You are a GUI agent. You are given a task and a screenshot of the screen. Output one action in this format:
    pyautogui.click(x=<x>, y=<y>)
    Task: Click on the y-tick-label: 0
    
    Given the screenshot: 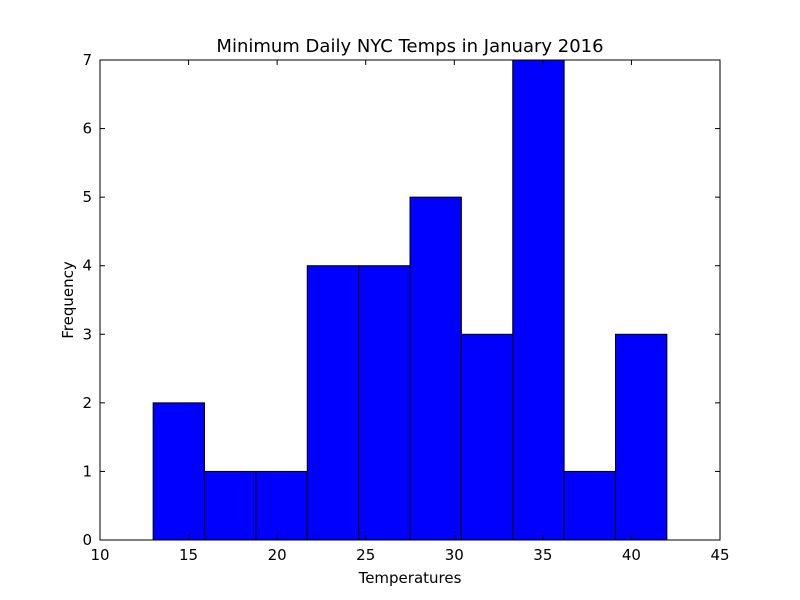 What is the action you would take?
    pyautogui.click(x=87, y=540)
    